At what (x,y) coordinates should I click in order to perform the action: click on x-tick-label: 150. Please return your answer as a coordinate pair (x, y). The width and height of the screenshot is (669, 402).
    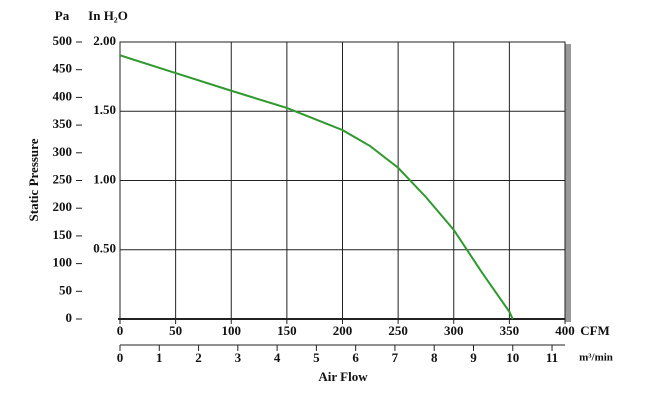
    Looking at the image, I should click on (287, 330).